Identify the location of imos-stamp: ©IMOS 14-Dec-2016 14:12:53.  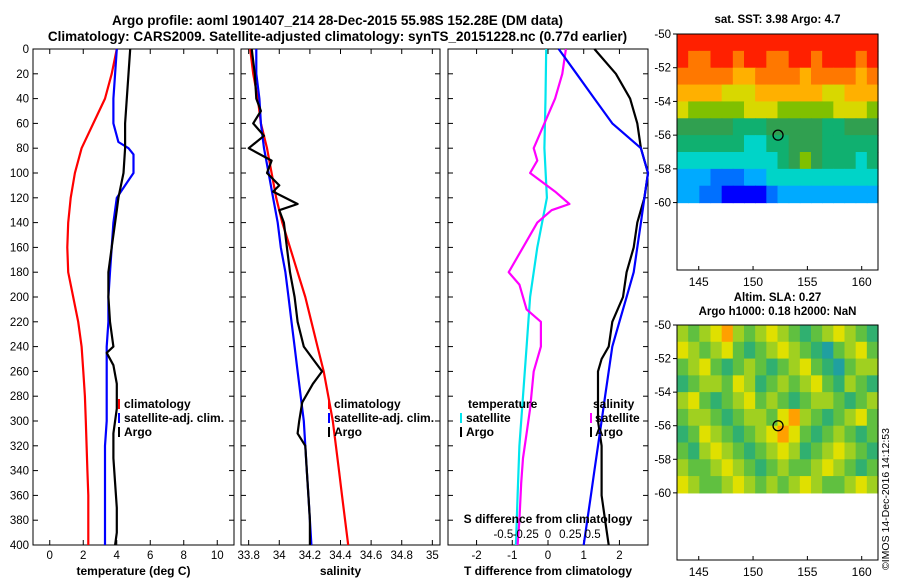
(886, 499).